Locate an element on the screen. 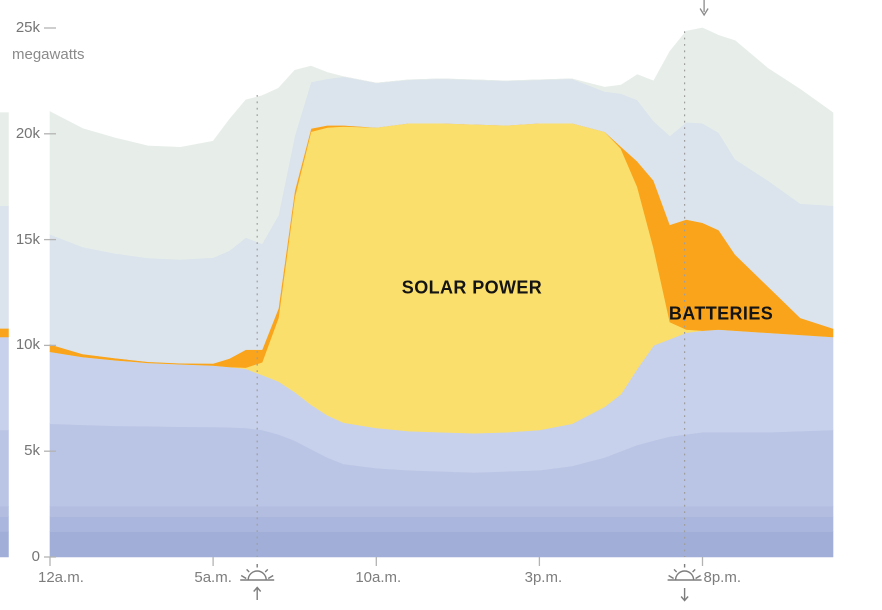 This screenshot has width=882, height=610. edge-strip-batteries is located at coordinates (4, 333).